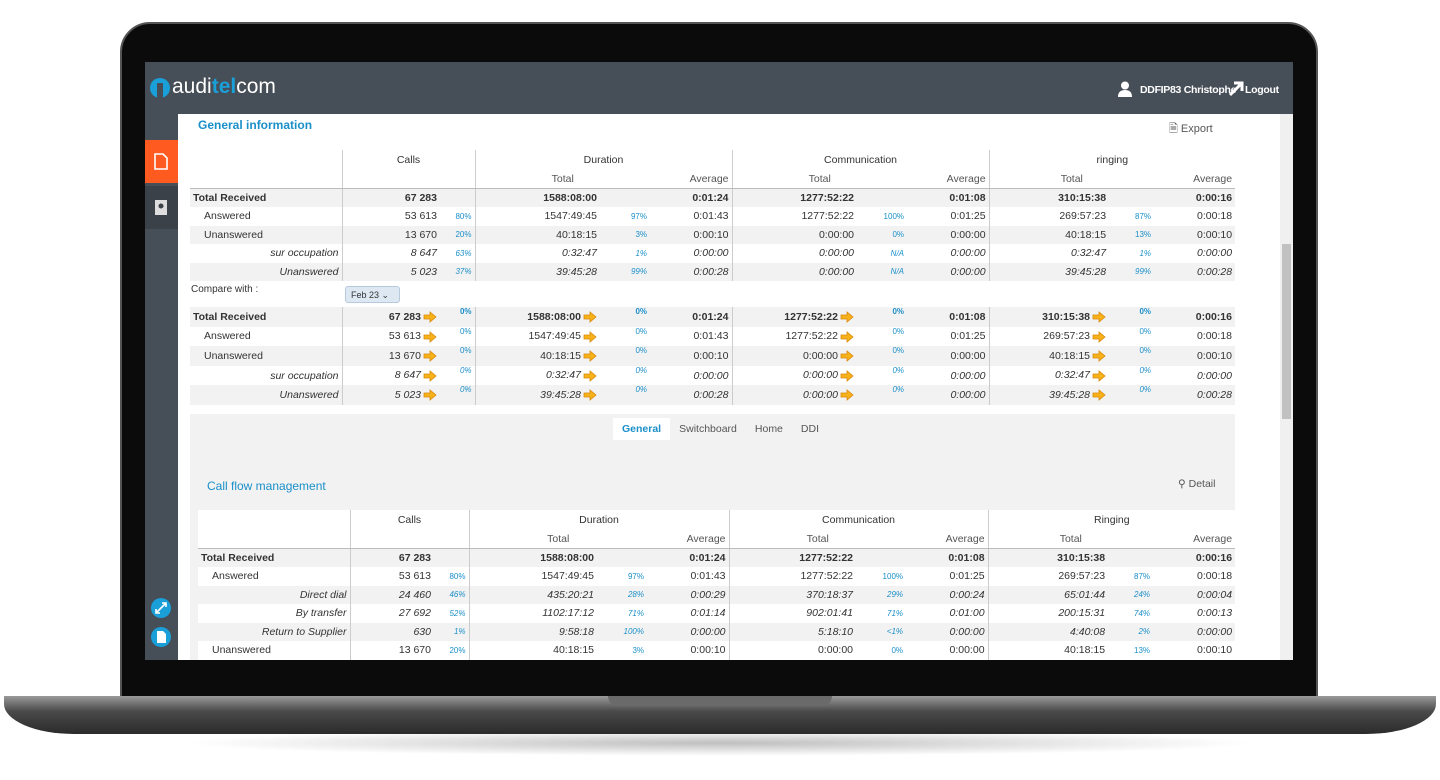  I want to click on table-cell: 630, so click(391, 631).